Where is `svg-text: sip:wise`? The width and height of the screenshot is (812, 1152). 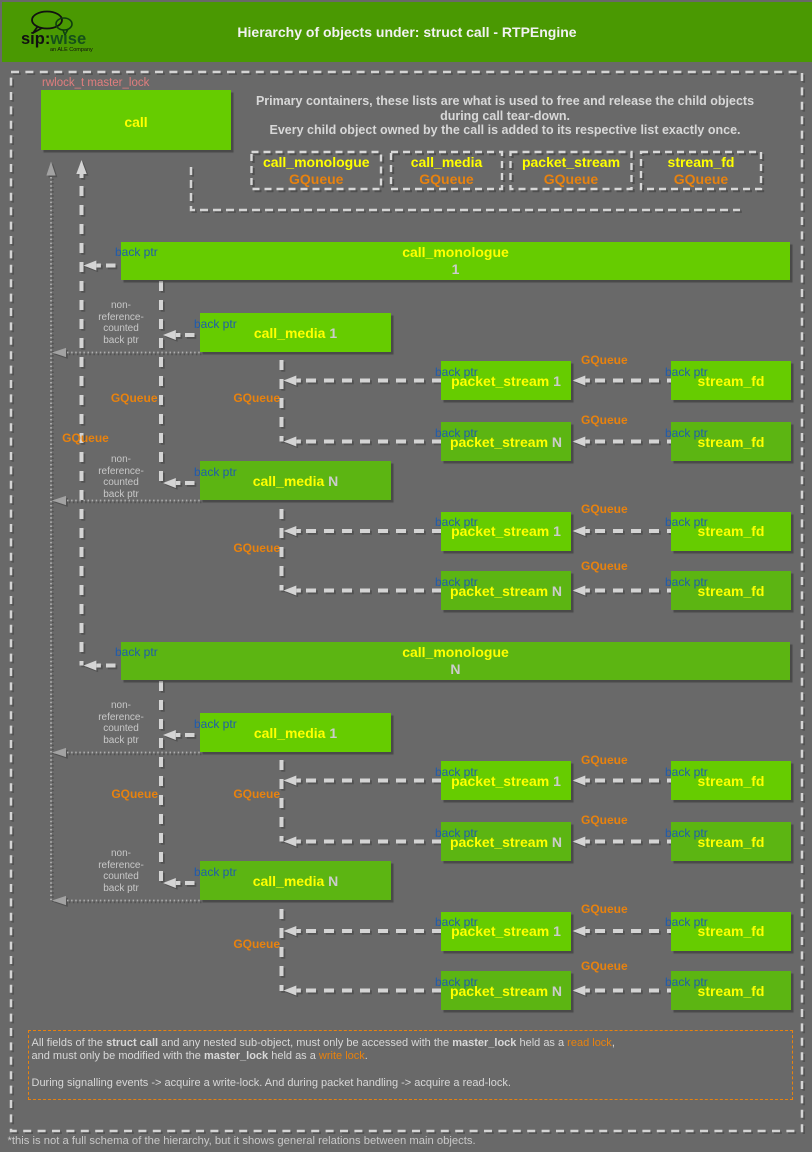 svg-text: sip:wise is located at coordinates (53, 39).